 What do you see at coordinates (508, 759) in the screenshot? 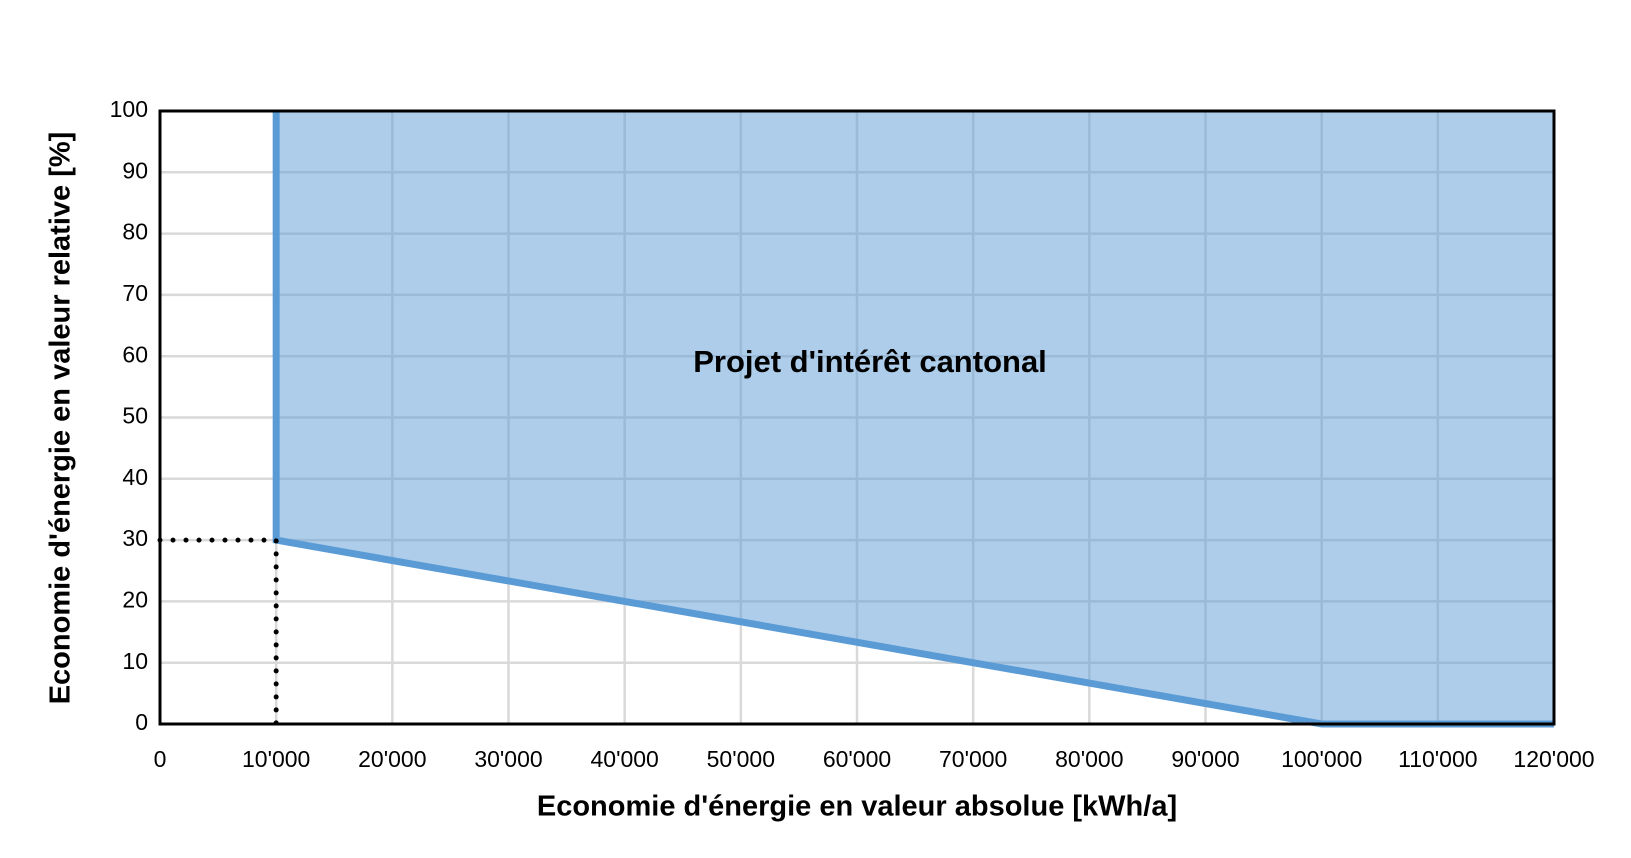
I see `x-tick-label: 30'000` at bounding box center [508, 759].